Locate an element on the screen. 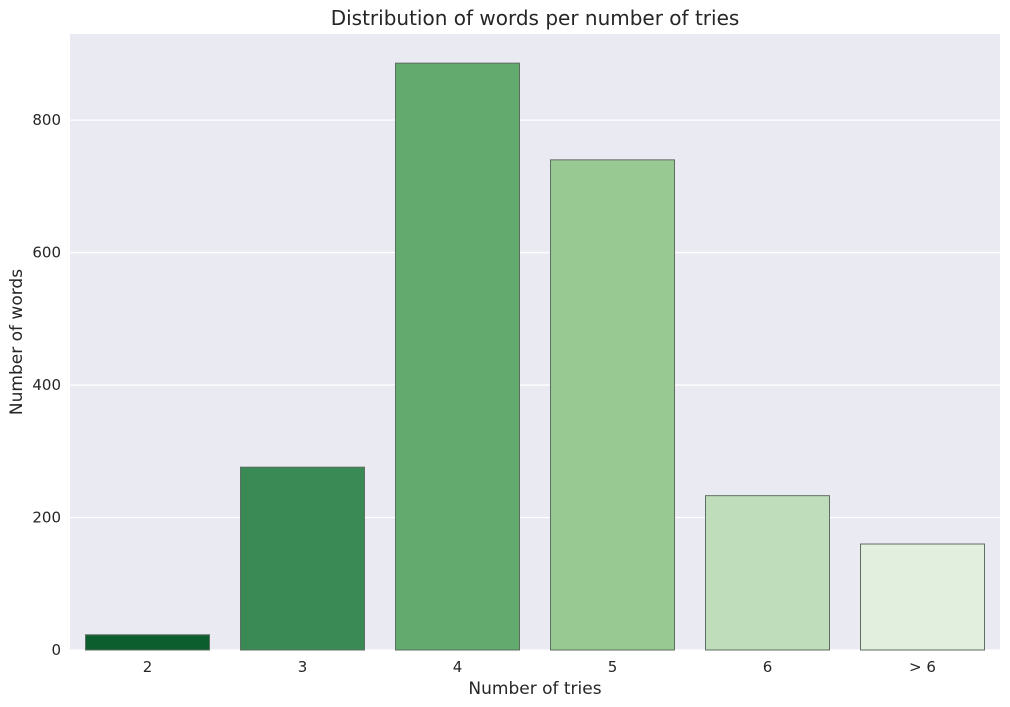 This screenshot has width=1010, height=707. y-tick-label: 0 is located at coordinates (56, 650).